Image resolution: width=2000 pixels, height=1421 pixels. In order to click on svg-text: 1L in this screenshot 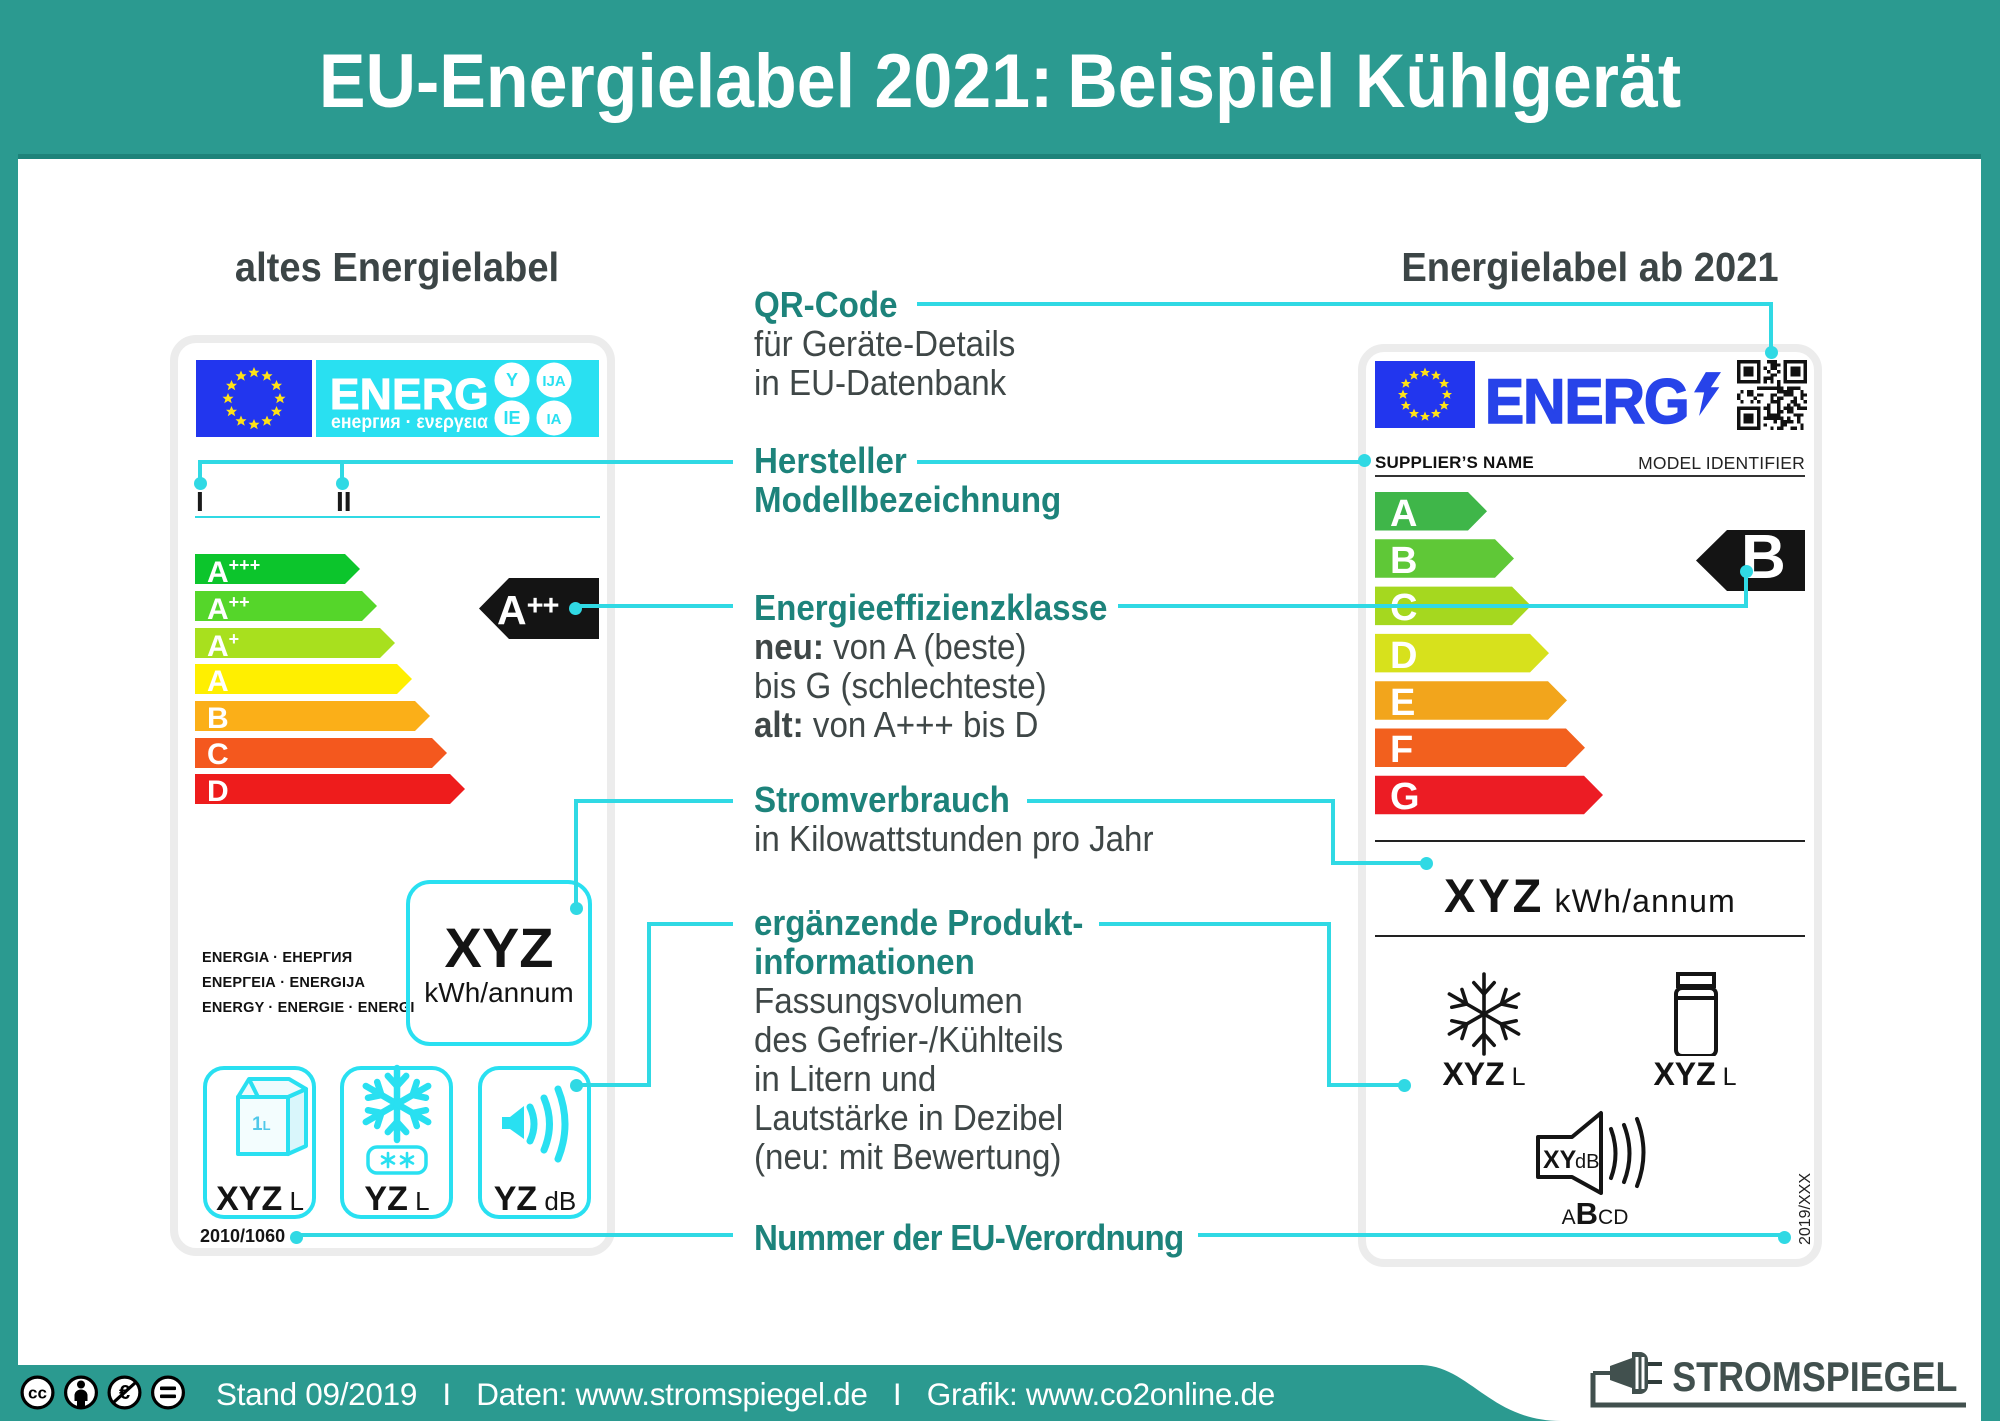, I will do `click(261, 1124)`.